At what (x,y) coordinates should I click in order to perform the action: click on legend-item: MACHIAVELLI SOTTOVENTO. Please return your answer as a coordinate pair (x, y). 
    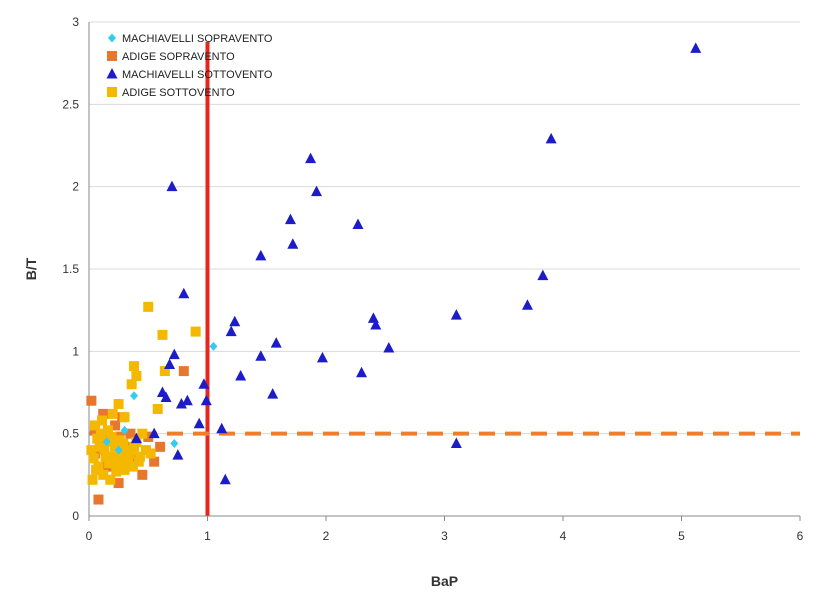
    Looking at the image, I should click on (189, 74).